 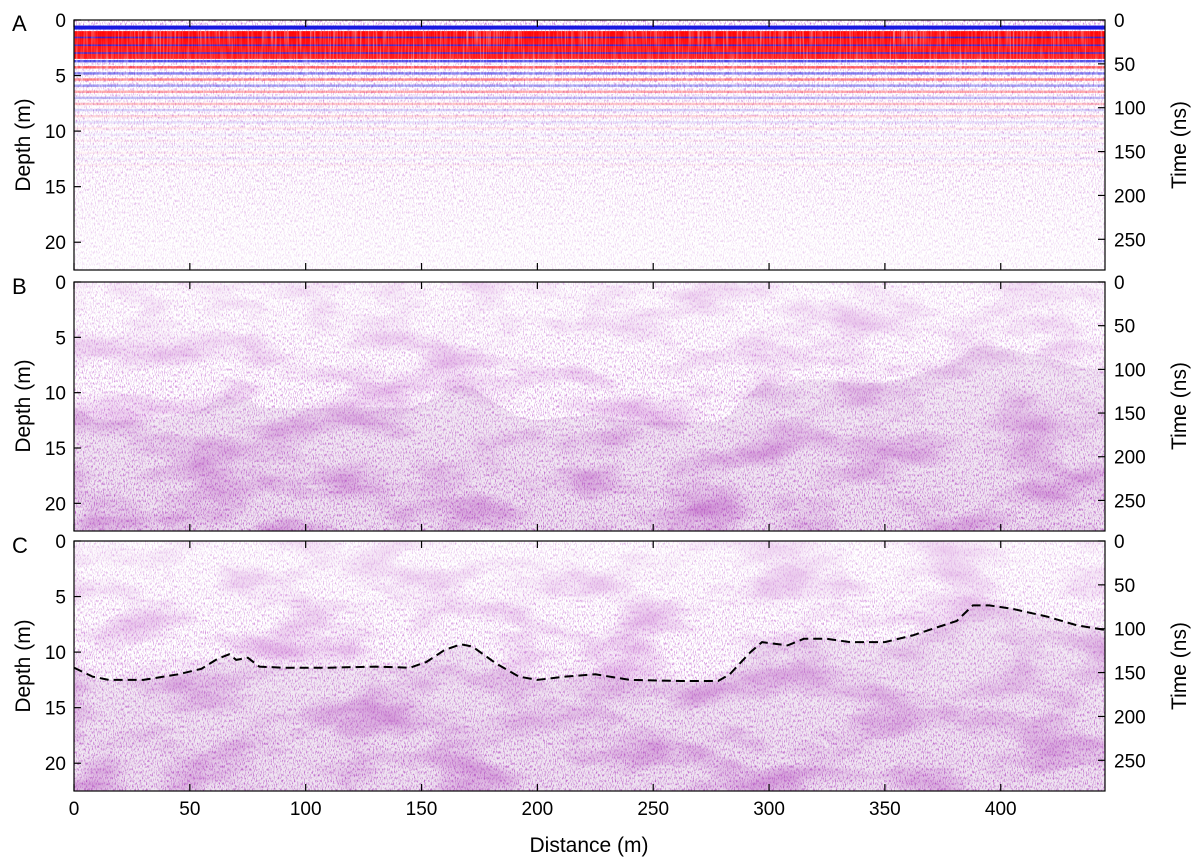 What do you see at coordinates (74, 809) in the screenshot?
I see `x-tick-label: 0` at bounding box center [74, 809].